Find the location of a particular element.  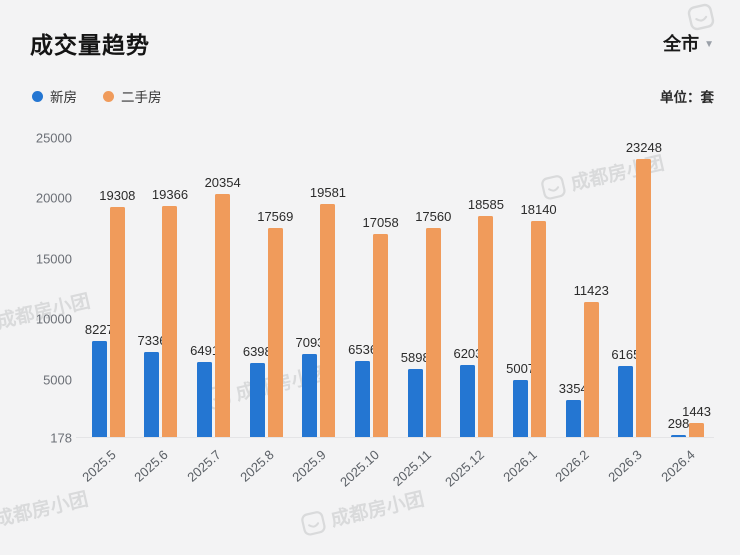

bar-二手房: 17569 is located at coordinates (275, 323).